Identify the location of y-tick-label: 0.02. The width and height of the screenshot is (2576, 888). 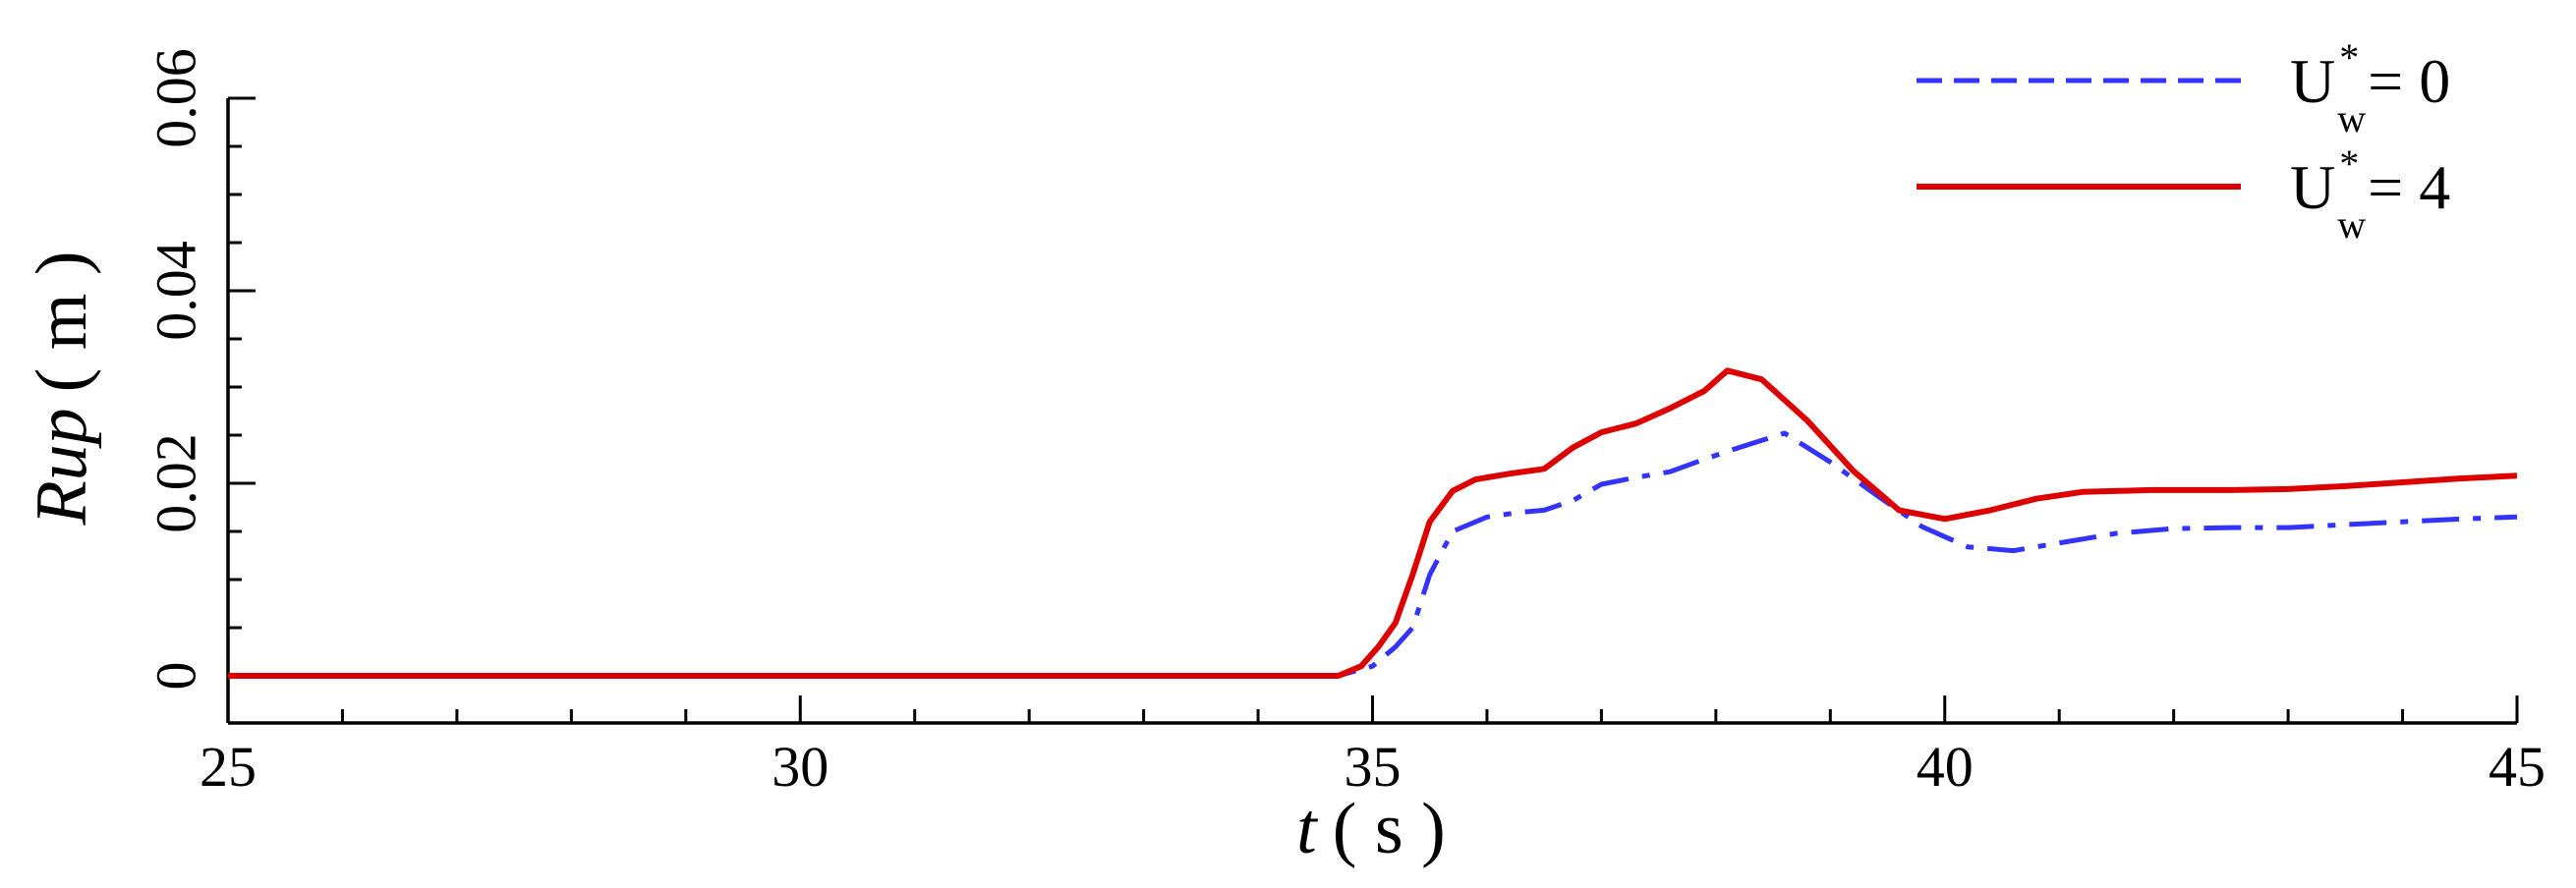
(175, 483).